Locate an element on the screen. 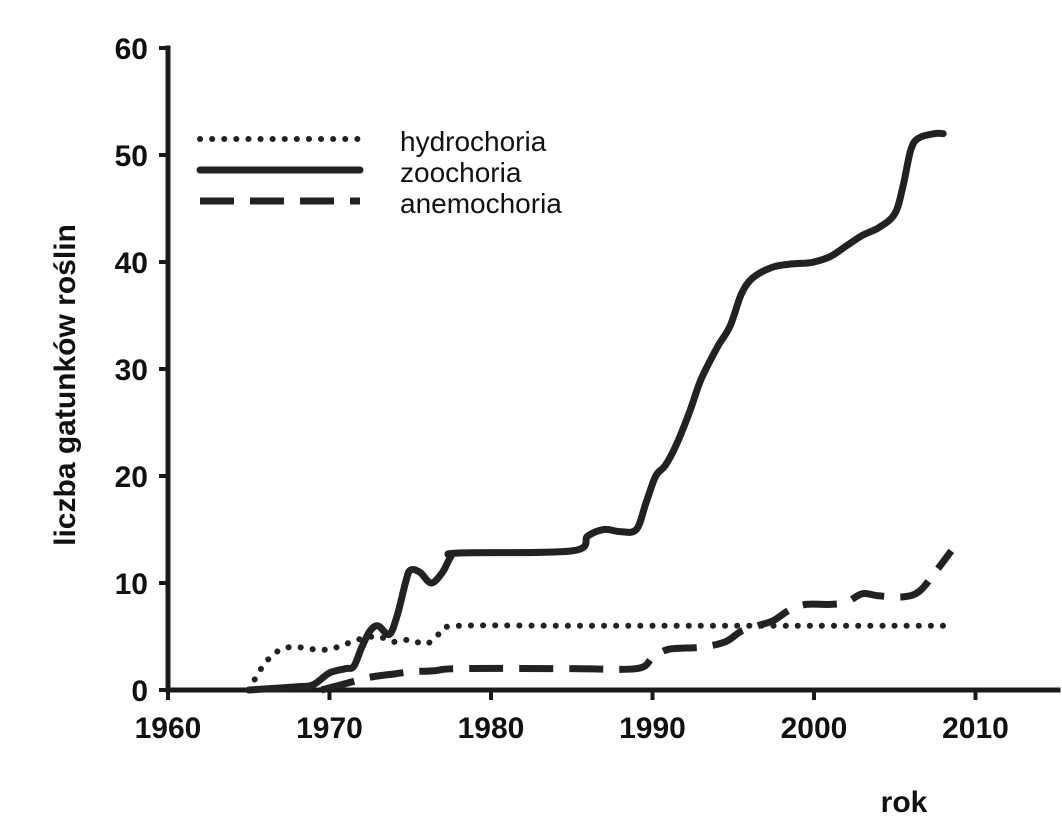  x-ticks: 1960 1970 1980 1990 2000 2010 is located at coordinates (572, 717).